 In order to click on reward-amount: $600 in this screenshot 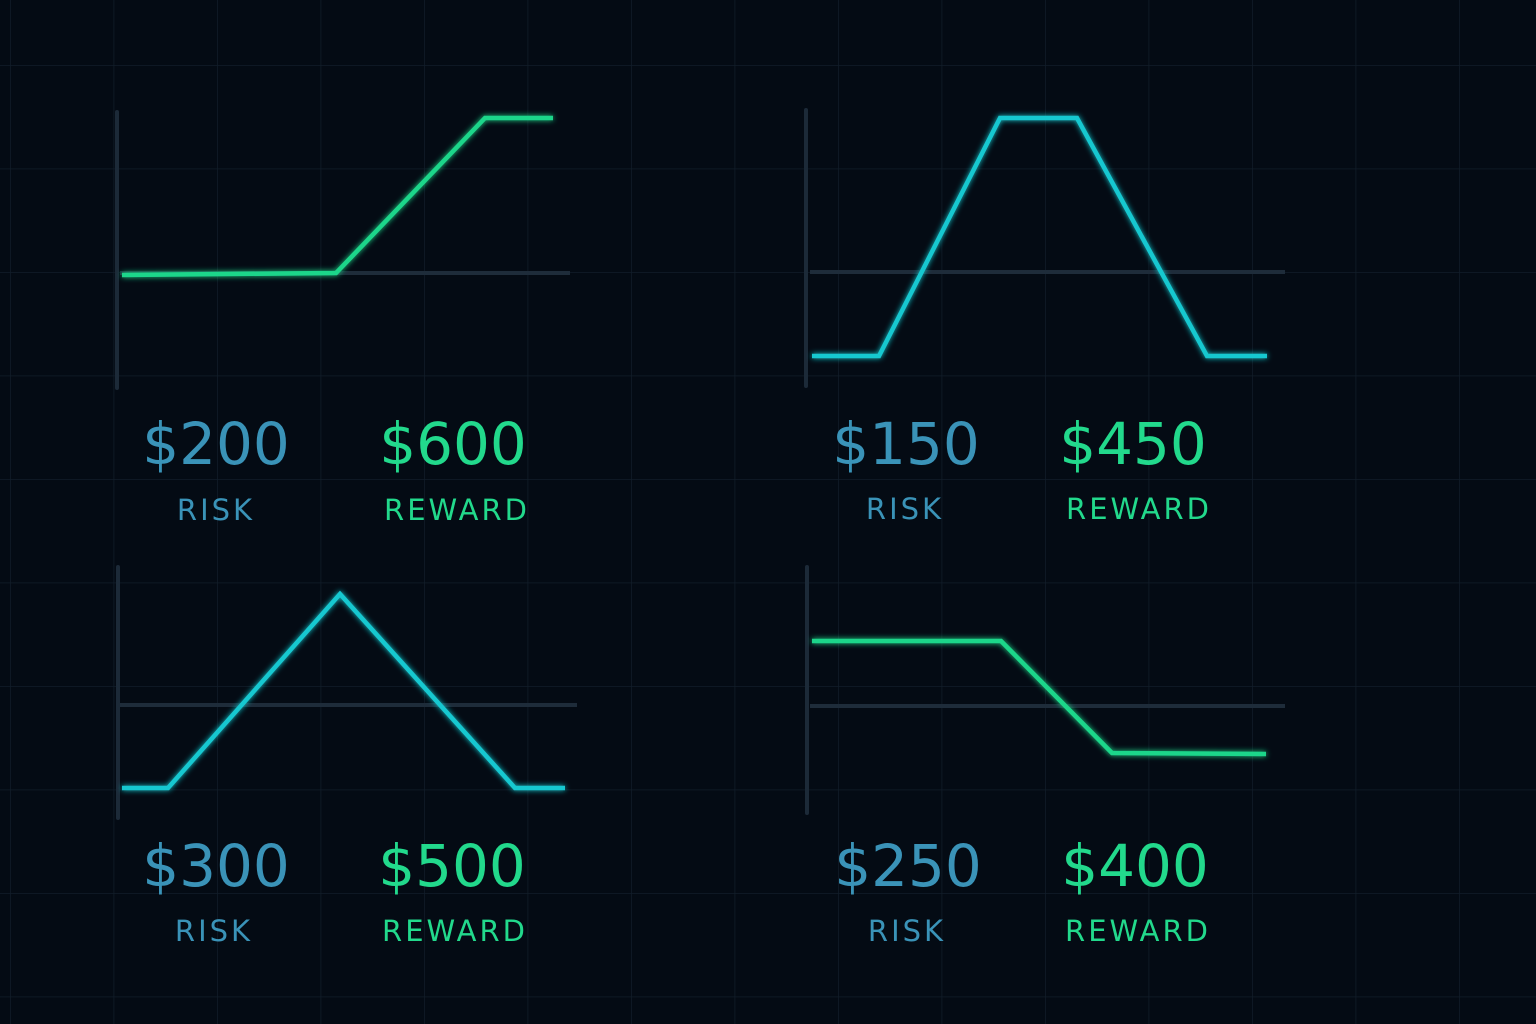, I will do `click(453, 444)`.